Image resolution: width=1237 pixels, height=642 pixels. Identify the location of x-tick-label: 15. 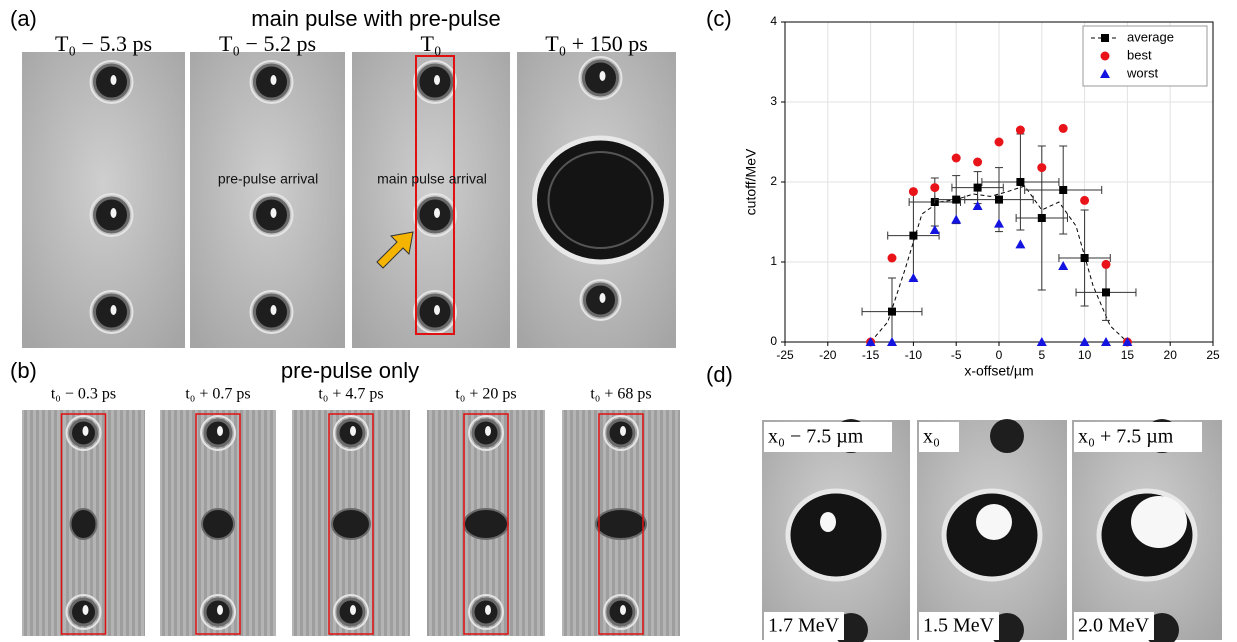
(1128, 355).